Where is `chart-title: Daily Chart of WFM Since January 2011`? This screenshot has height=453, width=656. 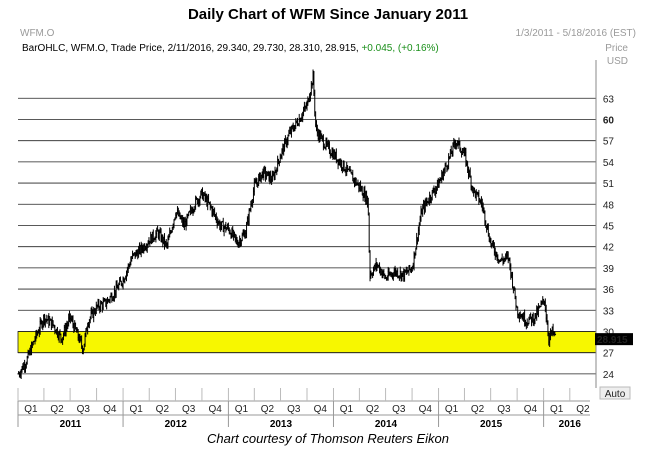
chart-title: Daily Chart of WFM Since January 2011 is located at coordinates (328, 14).